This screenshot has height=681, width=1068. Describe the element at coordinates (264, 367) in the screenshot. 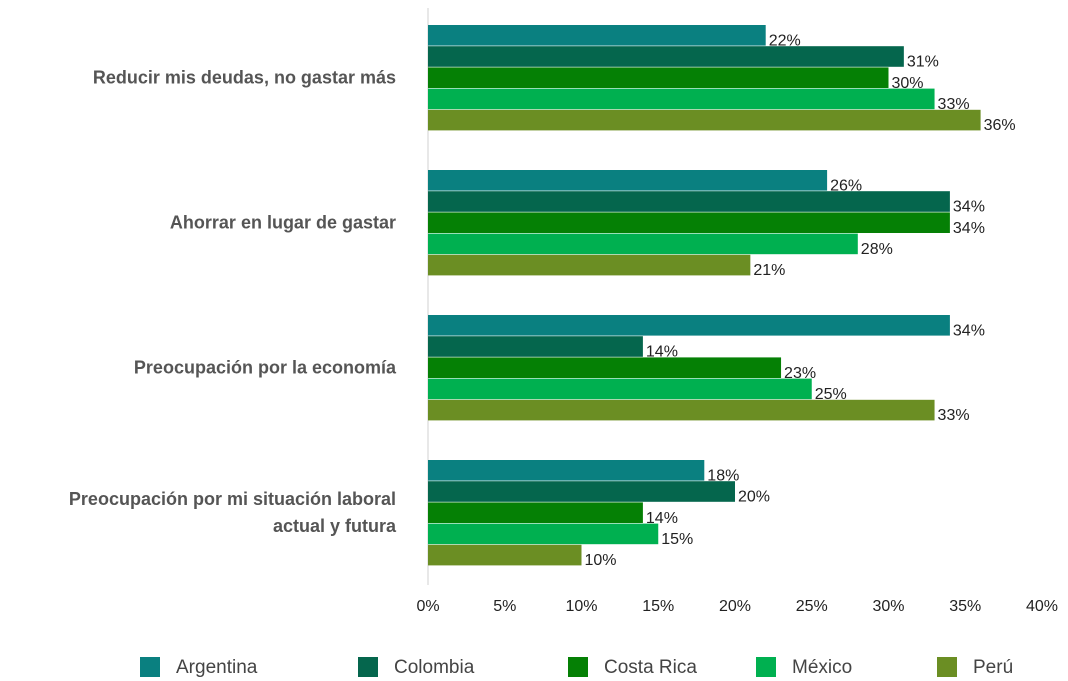

I see `category-label: Preocupación por la economía` at that location.